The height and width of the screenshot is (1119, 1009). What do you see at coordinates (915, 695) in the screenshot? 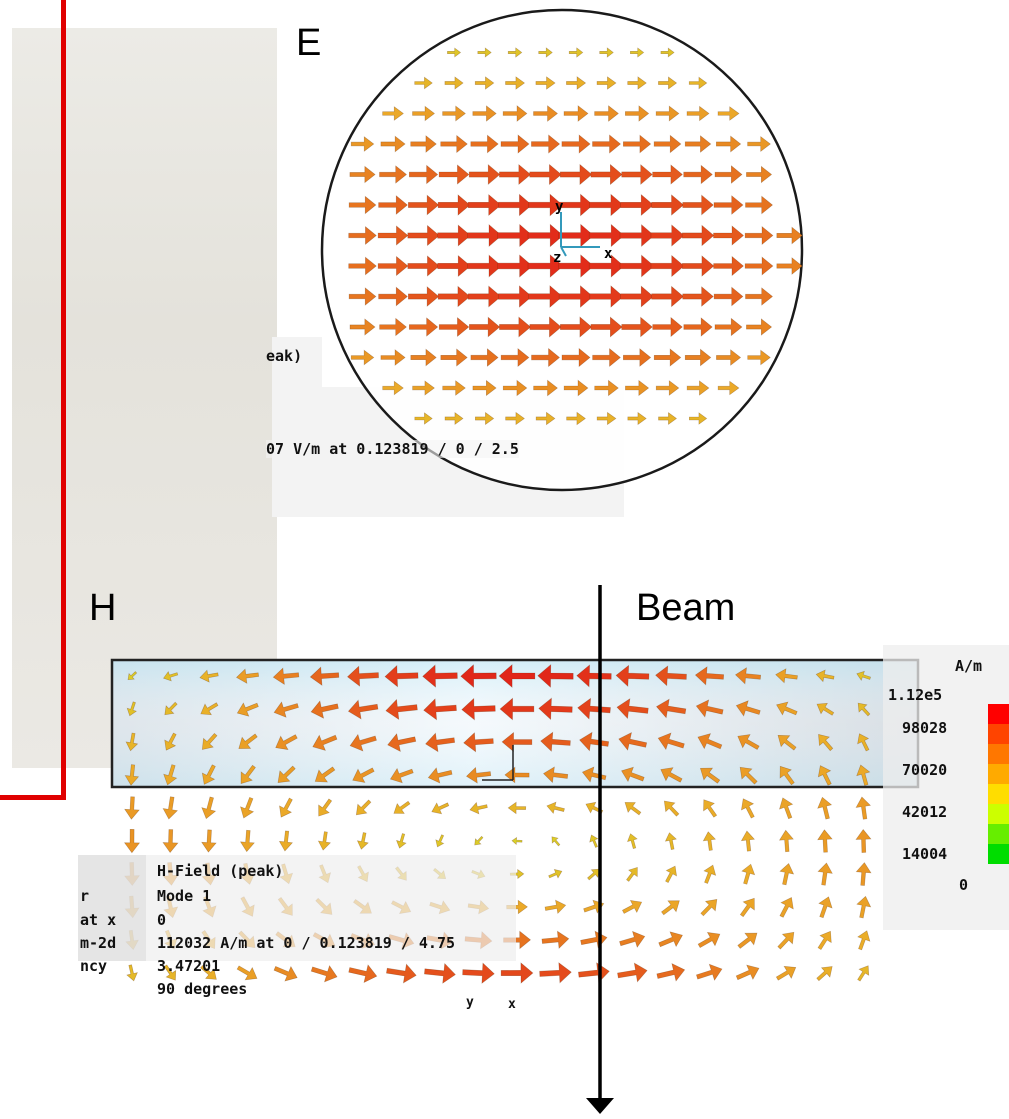
I see `colorbar-tick-max: 1.12e5` at bounding box center [915, 695].